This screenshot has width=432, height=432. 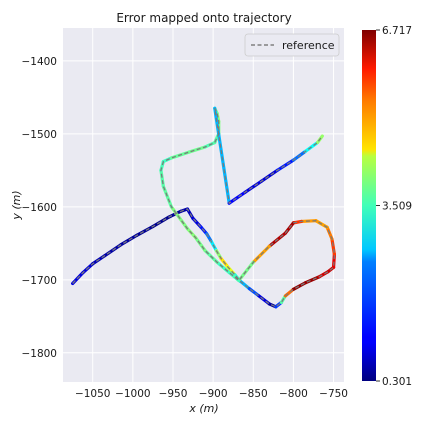 I want to click on legend-box, so click(x=292, y=45).